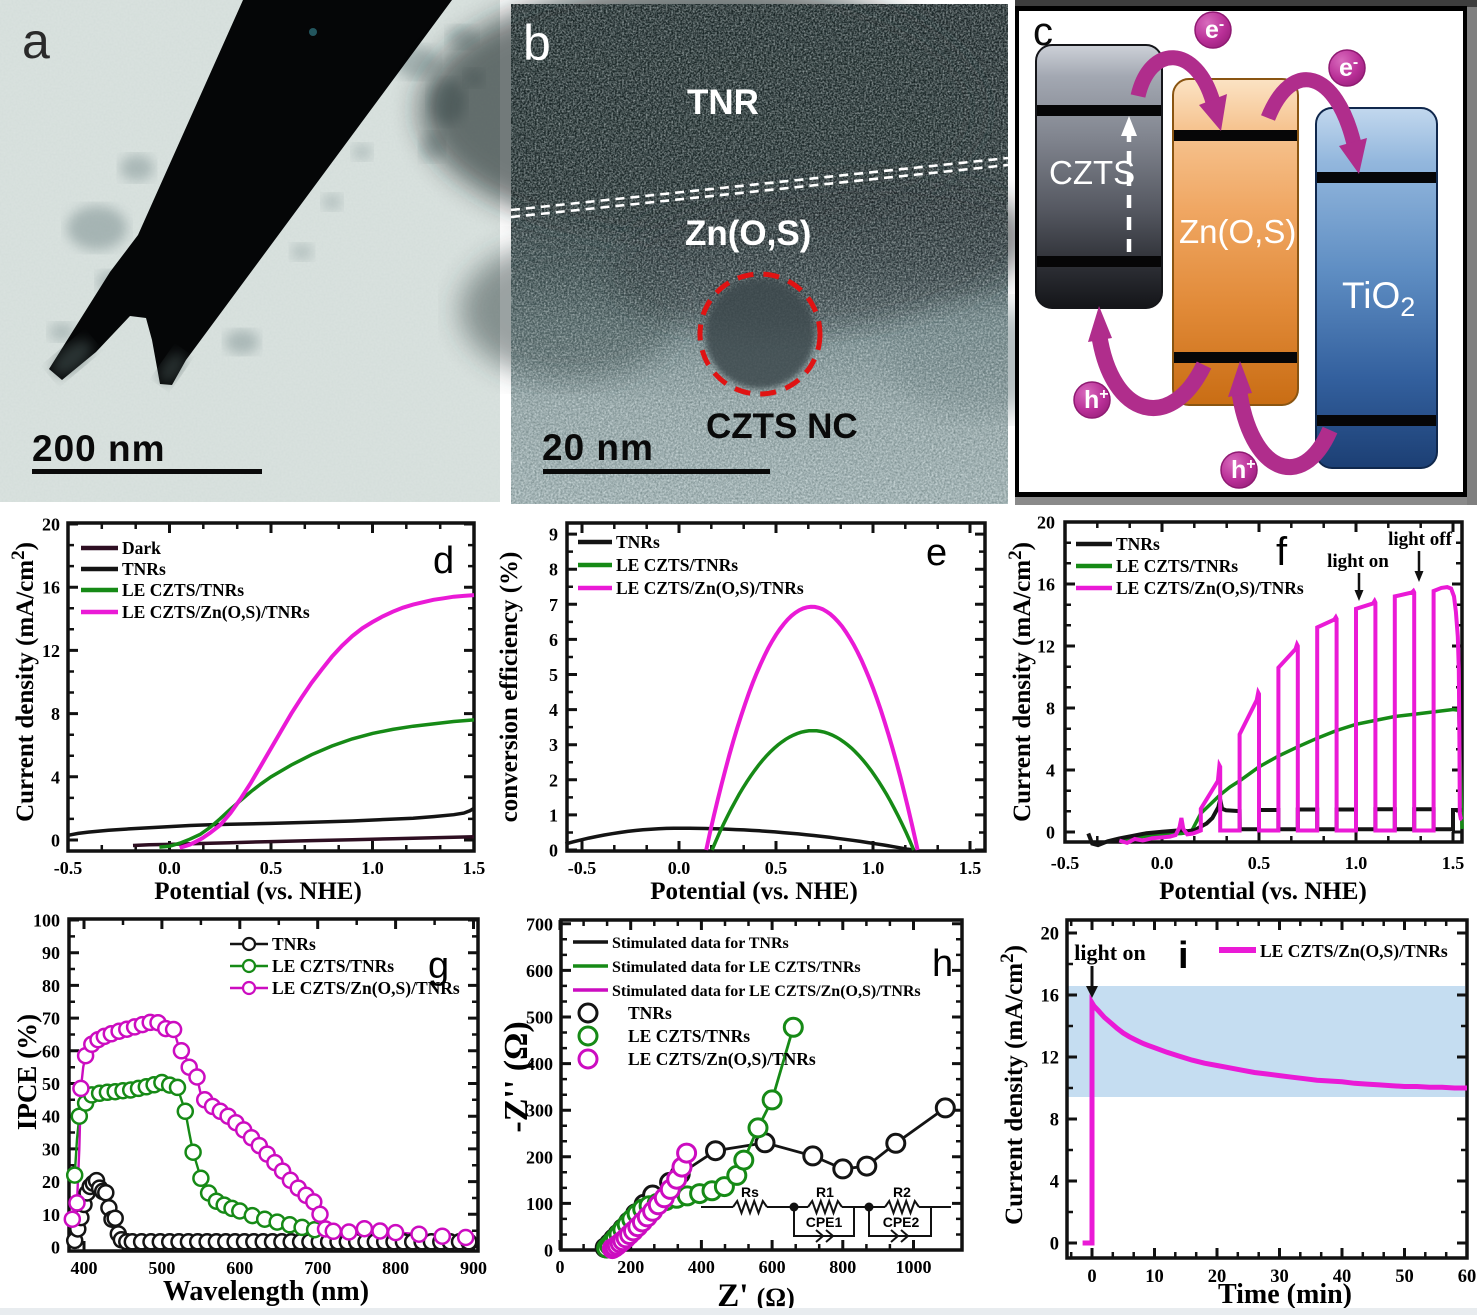  Describe the element at coordinates (936, 553) in the screenshot. I see `svg-text: e` at that location.